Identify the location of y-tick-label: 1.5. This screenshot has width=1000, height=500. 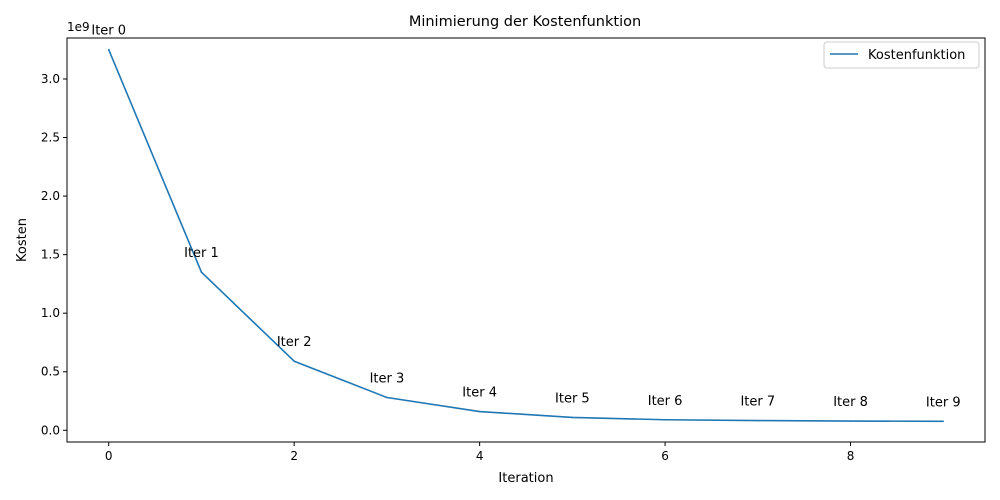
(50, 255).